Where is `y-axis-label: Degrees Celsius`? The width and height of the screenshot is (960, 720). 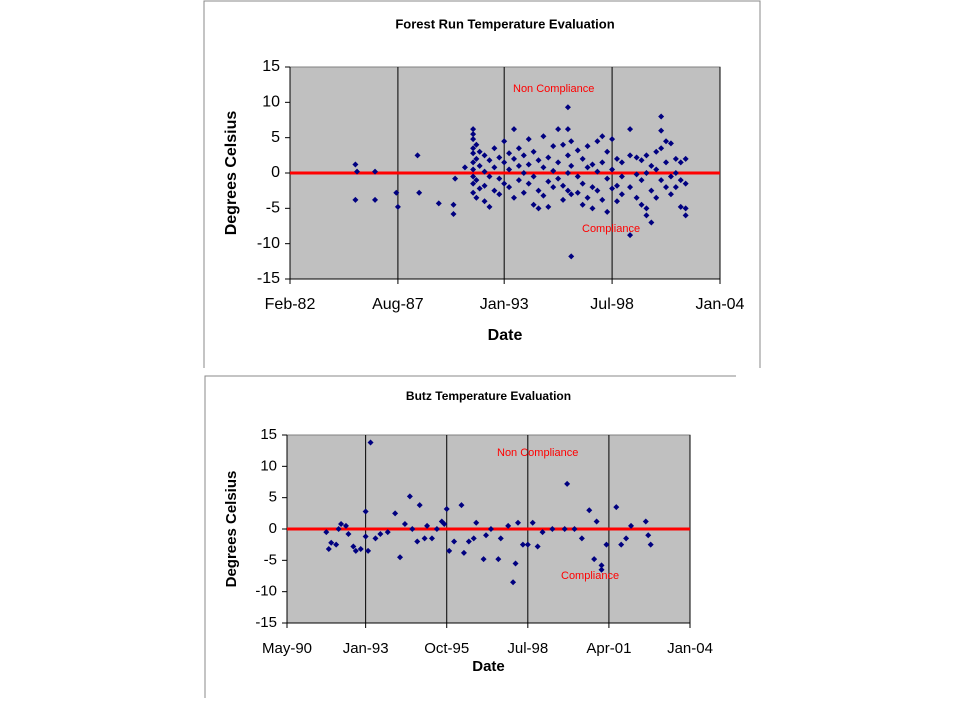
y-axis-label: Degrees Celsius is located at coordinates (231, 173).